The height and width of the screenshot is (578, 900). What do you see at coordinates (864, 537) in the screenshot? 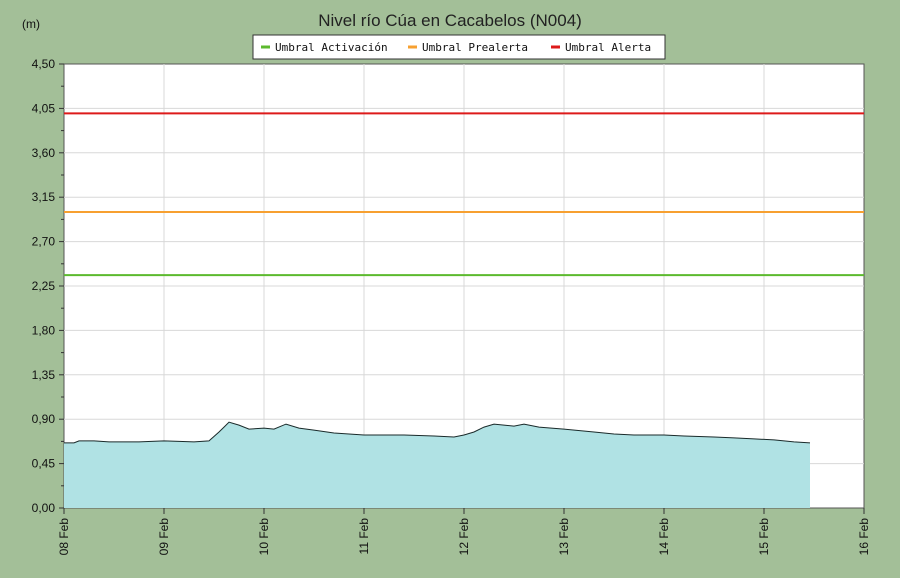
I see `x-tick-label: 16 Feb` at bounding box center [864, 537].